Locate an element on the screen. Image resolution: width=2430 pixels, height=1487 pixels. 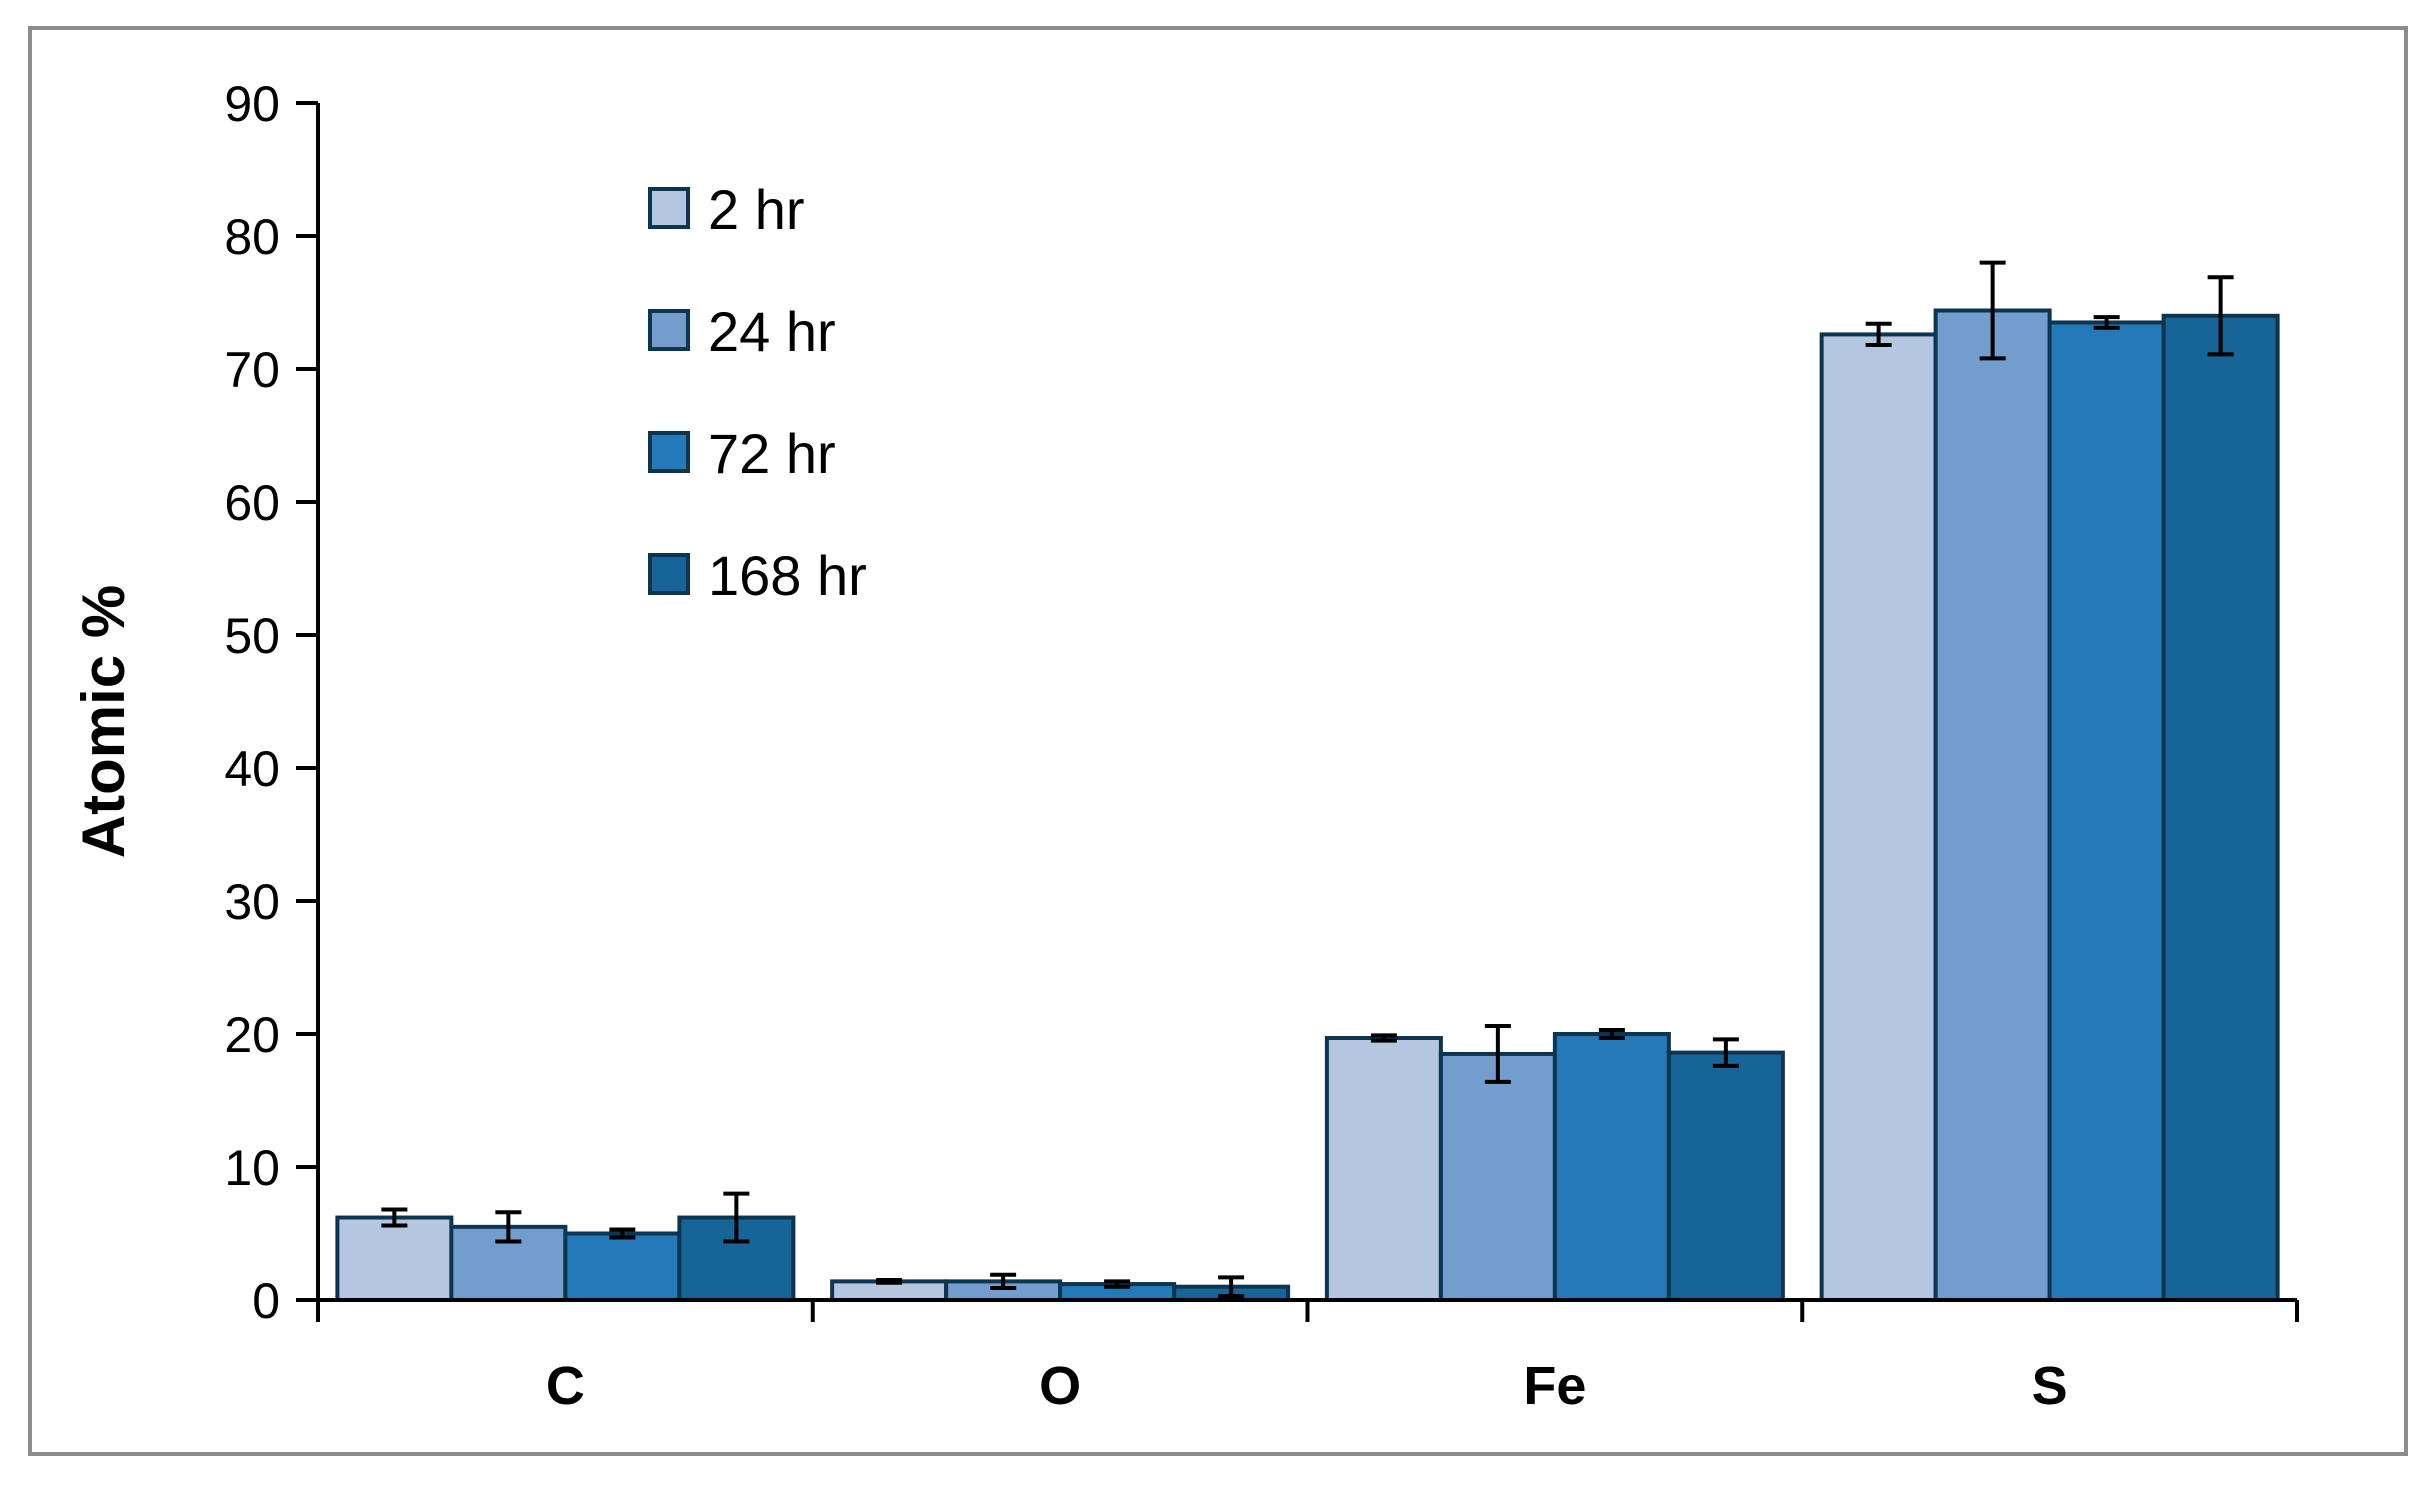
y-axis-title: Atomic % is located at coordinates (103, 721).